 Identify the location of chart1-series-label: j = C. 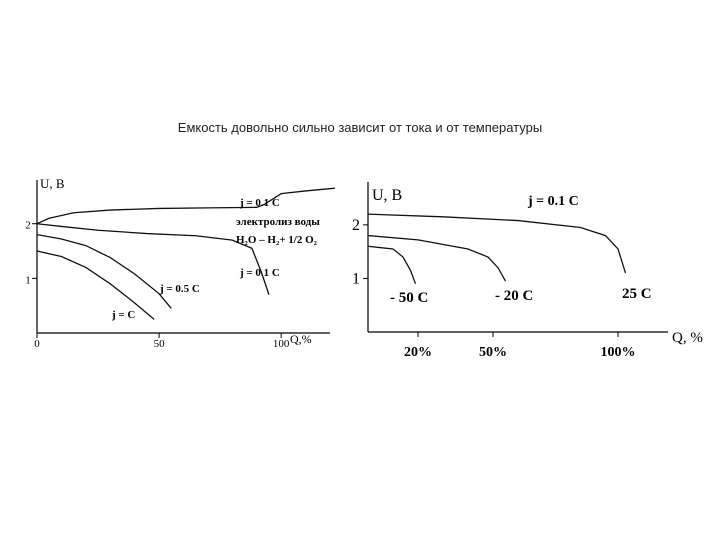
(123, 315).